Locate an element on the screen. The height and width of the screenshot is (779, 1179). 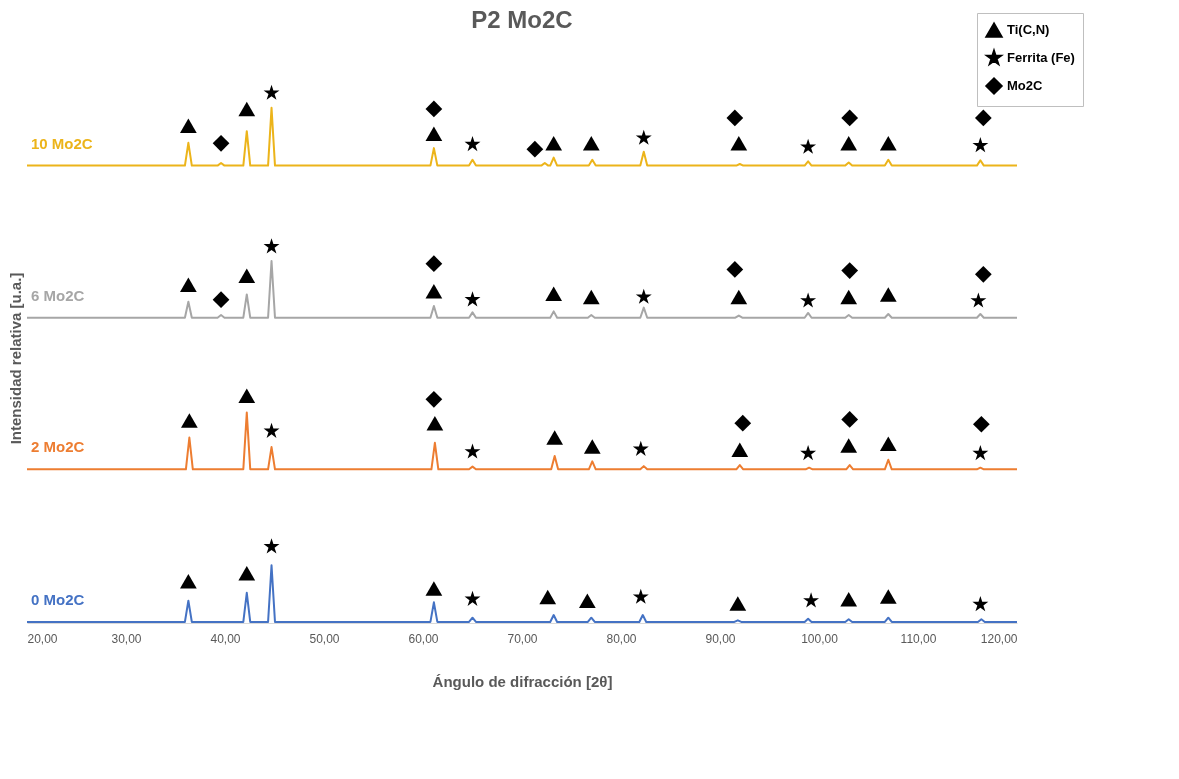
y-axis-title: Intensidad relativa [u.a.] is located at coordinates (15, 358).